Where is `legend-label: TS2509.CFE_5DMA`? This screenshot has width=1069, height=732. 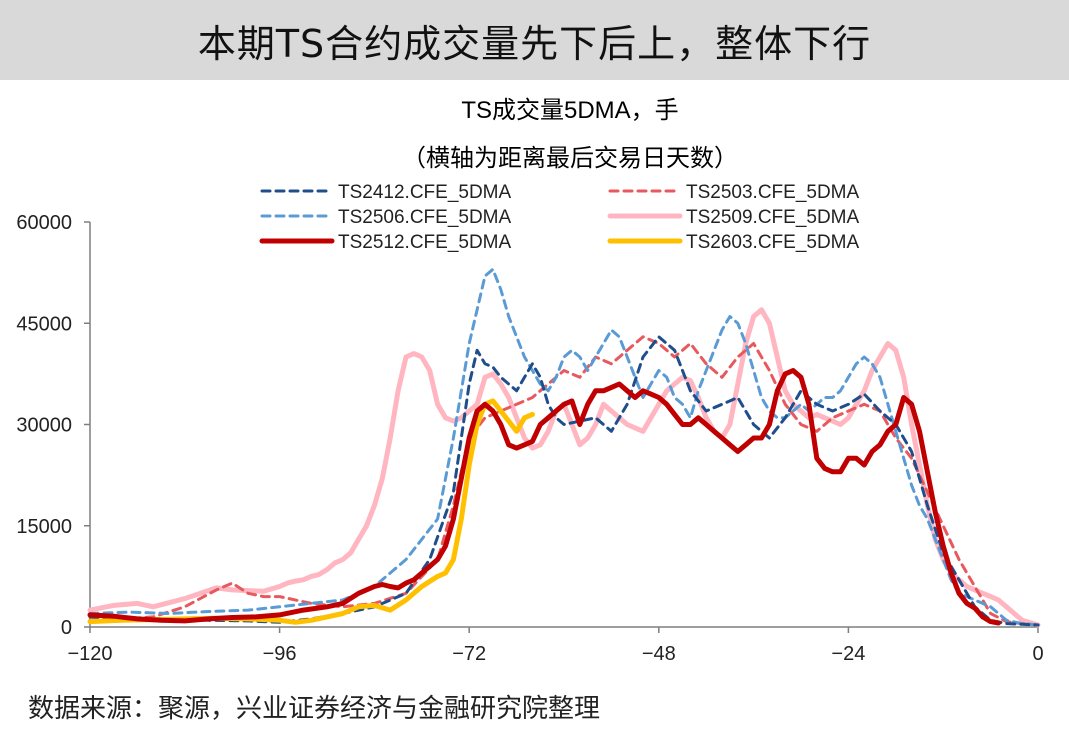 legend-label: TS2509.CFE_5DMA is located at coordinates (773, 217).